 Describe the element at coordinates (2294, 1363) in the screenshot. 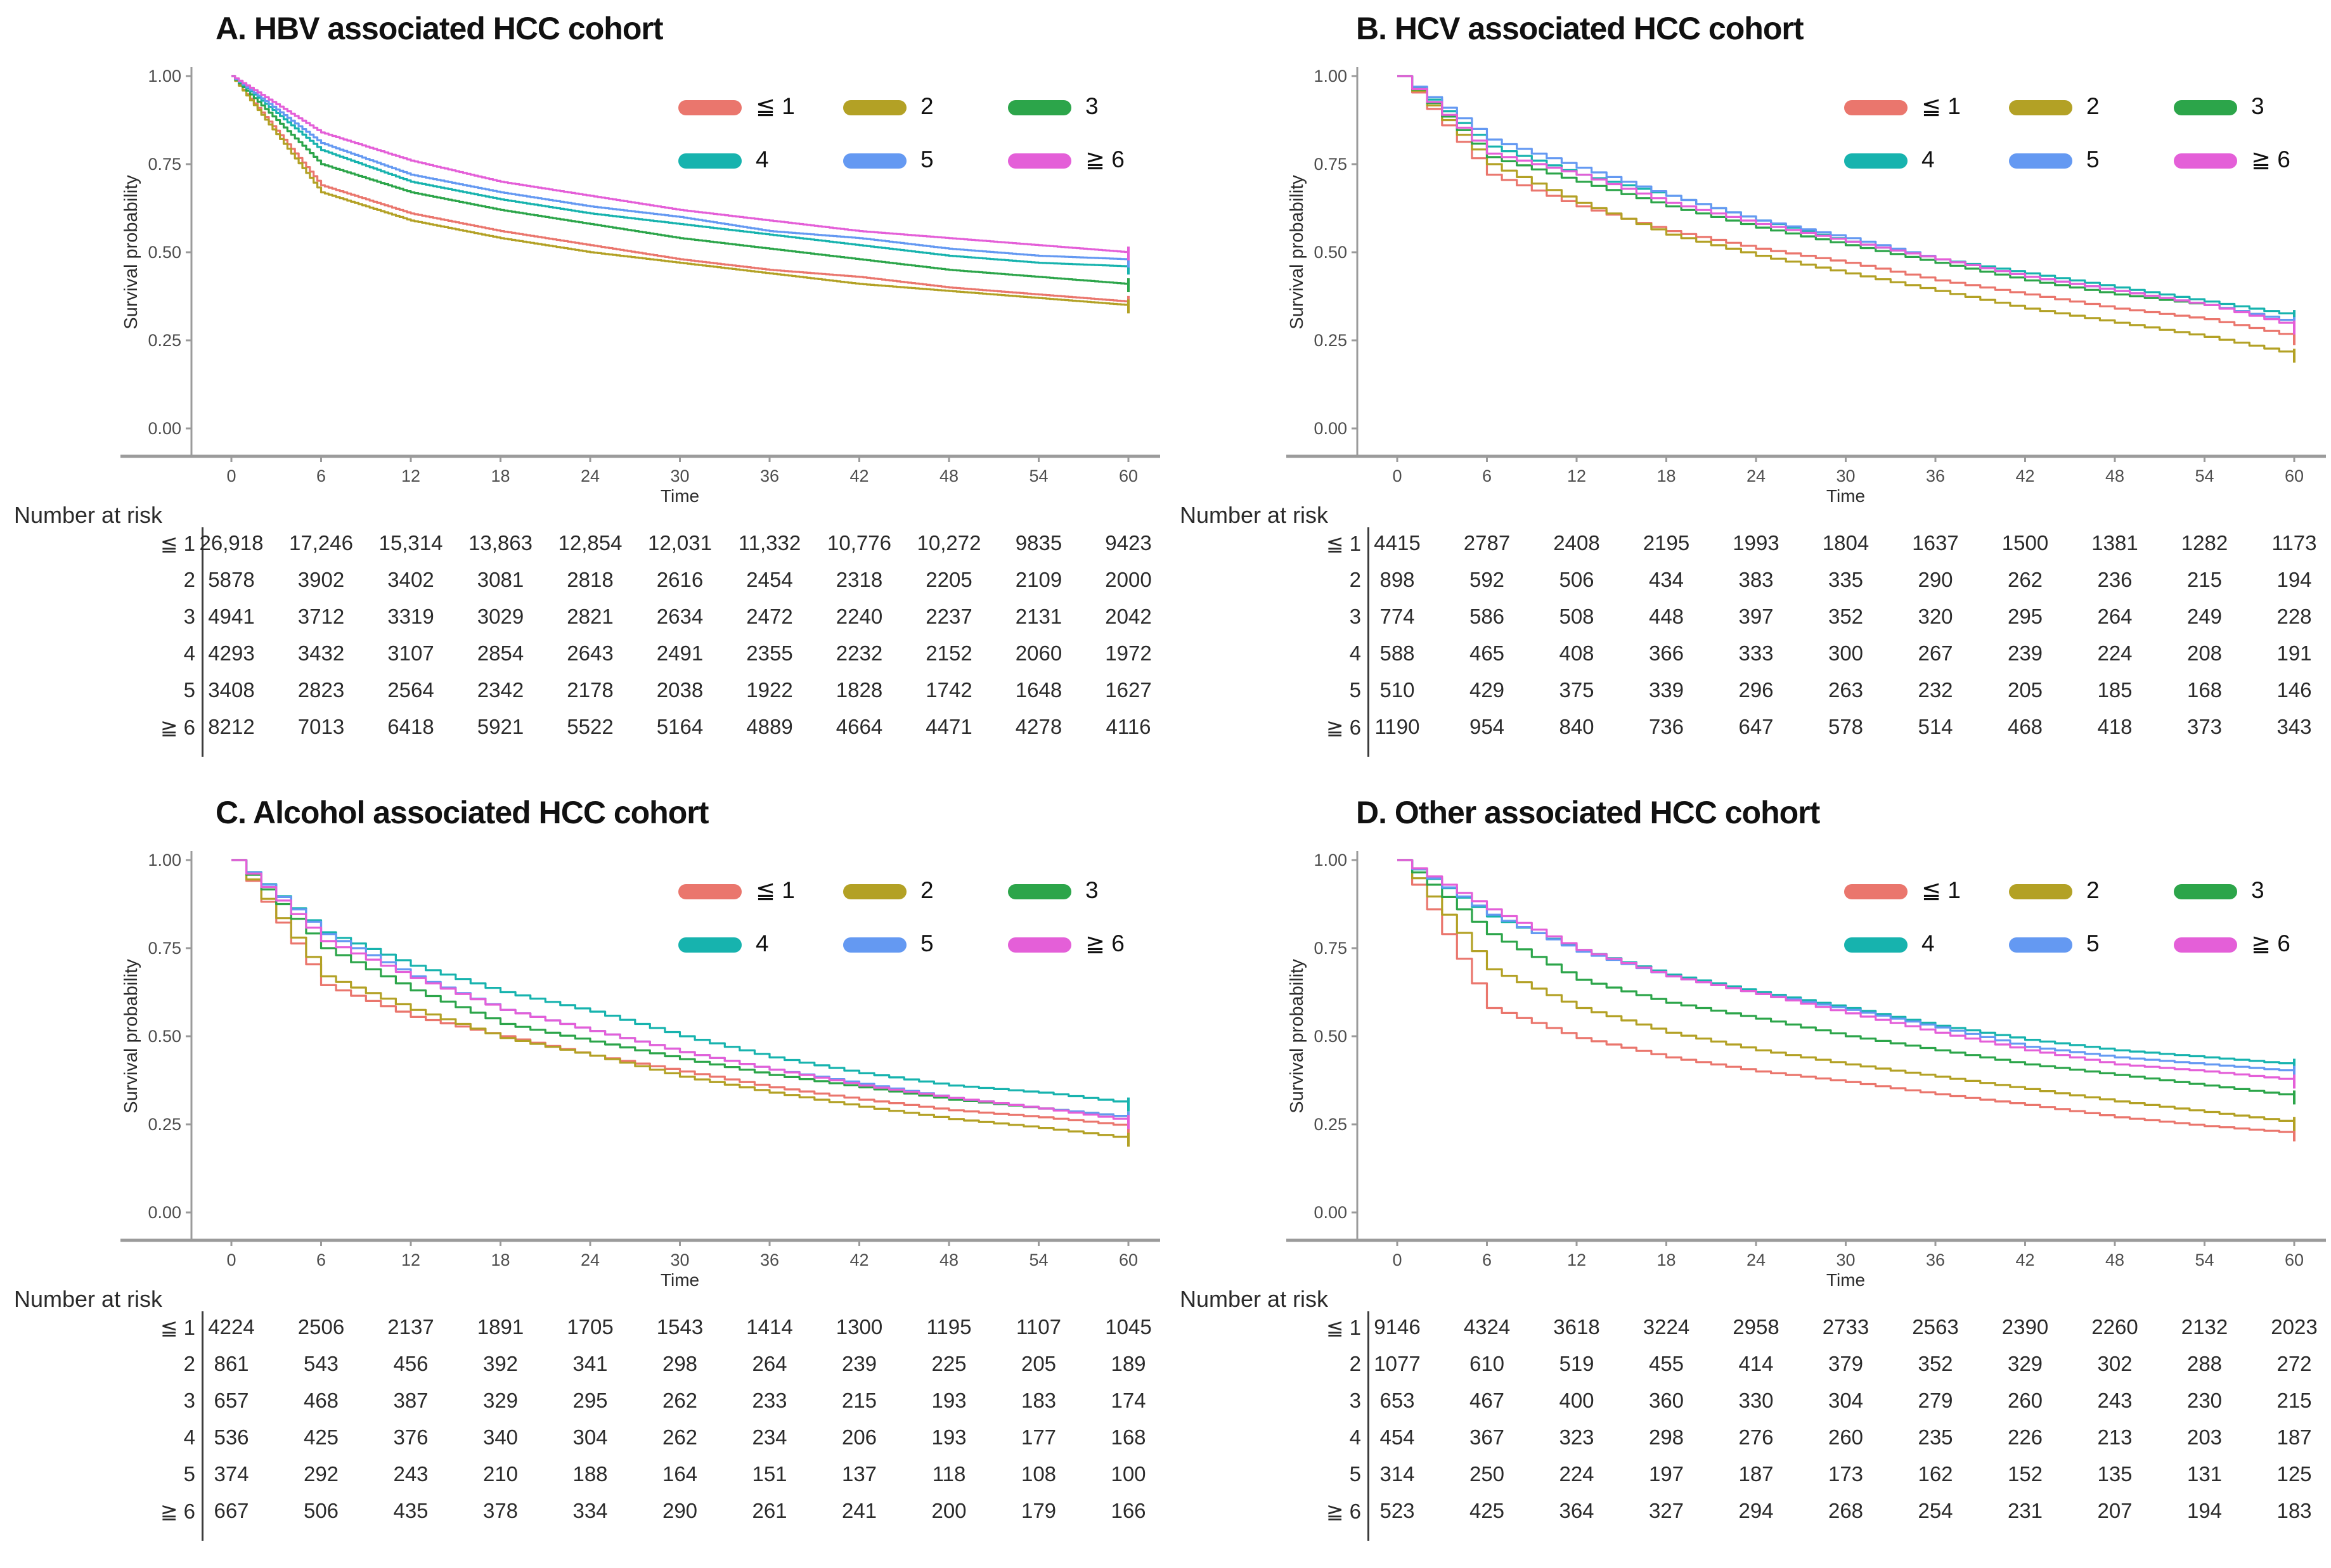

I see `risk-count: 272` at that location.